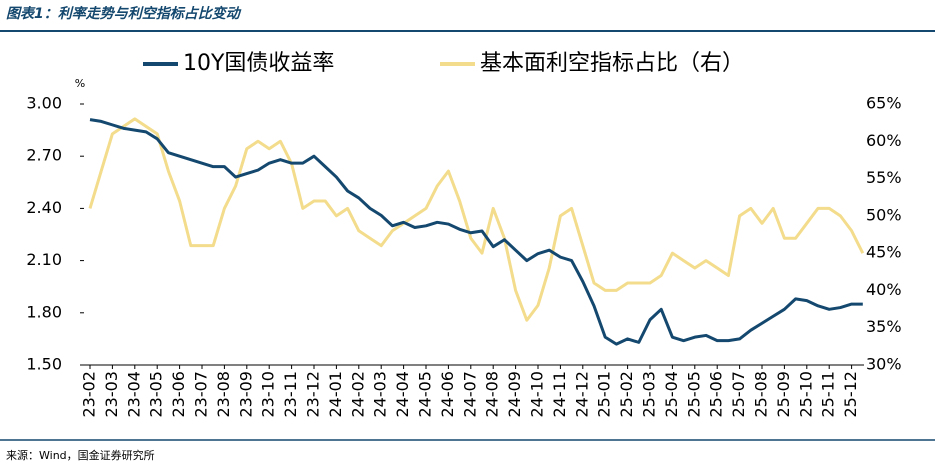 The image size is (935, 469). Describe the element at coordinates (124, 13) in the screenshot. I see `chart-title: 图表1：利率走势与利空指标占比变动` at that location.